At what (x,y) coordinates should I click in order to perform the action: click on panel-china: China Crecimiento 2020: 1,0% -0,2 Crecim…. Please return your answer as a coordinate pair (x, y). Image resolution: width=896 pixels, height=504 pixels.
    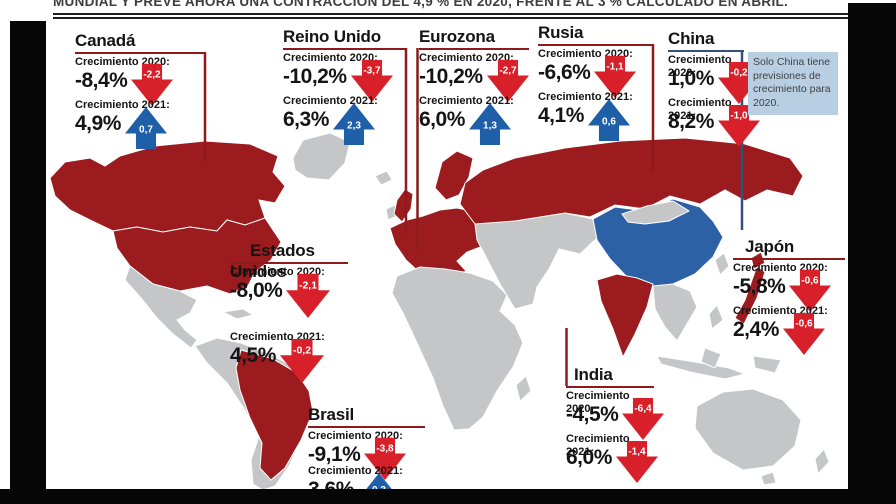
    Looking at the image, I should click on (714, 87).